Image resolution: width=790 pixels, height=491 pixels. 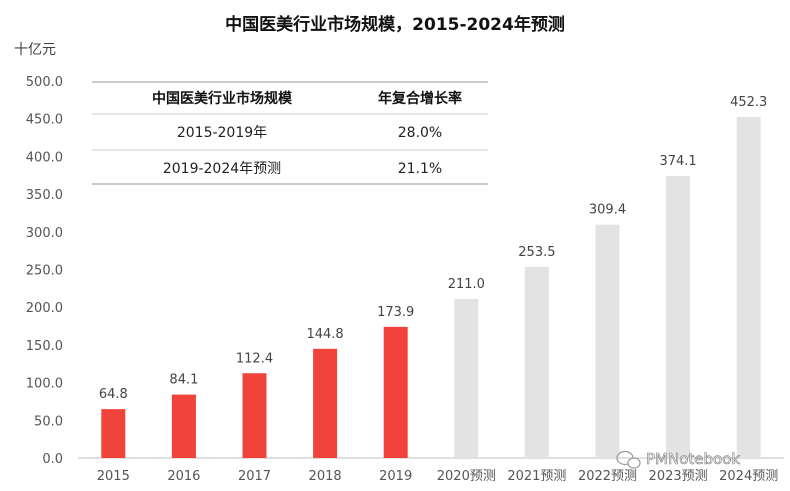 I want to click on x-tick-label: 2016, so click(x=183, y=476).